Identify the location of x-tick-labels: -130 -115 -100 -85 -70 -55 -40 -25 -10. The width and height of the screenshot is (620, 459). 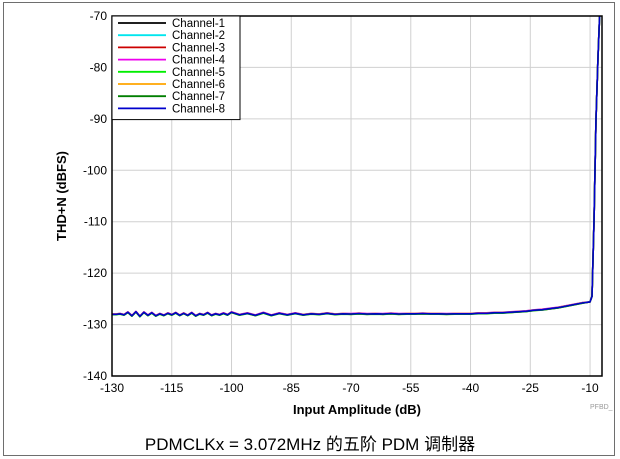
(349, 388).